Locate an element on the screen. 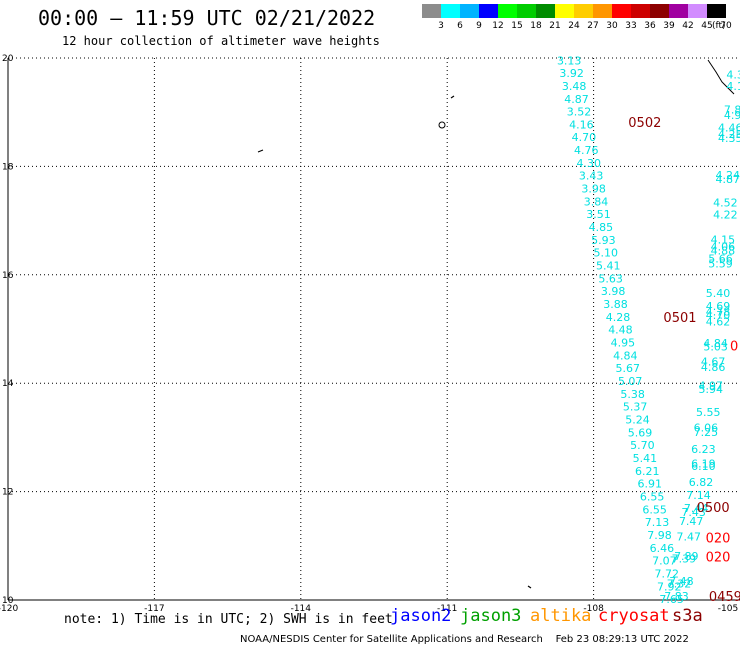 Image resolution: width=740 pixels, height=650 pixels. wave-height-value: 6.55 is located at coordinates (654, 509).